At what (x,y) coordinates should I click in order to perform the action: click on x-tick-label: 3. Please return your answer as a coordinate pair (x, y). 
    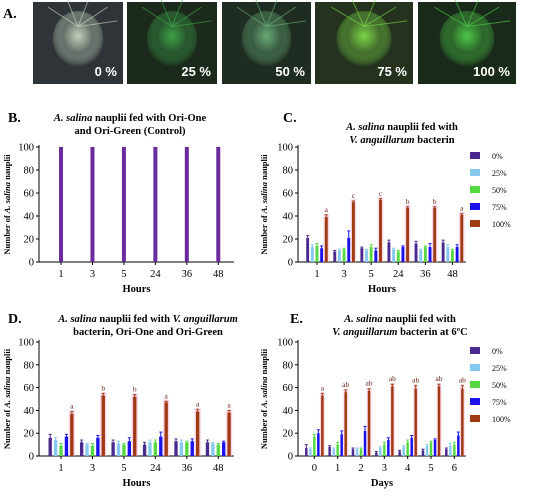
    Looking at the image, I should click on (343, 274).